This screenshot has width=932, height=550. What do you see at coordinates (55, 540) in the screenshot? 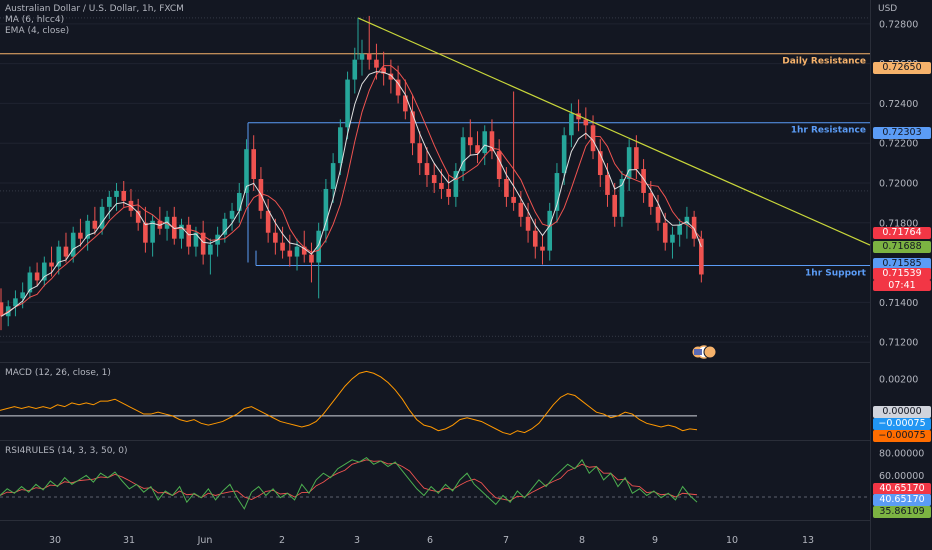
I see `x-tick-label: 30` at bounding box center [55, 540].